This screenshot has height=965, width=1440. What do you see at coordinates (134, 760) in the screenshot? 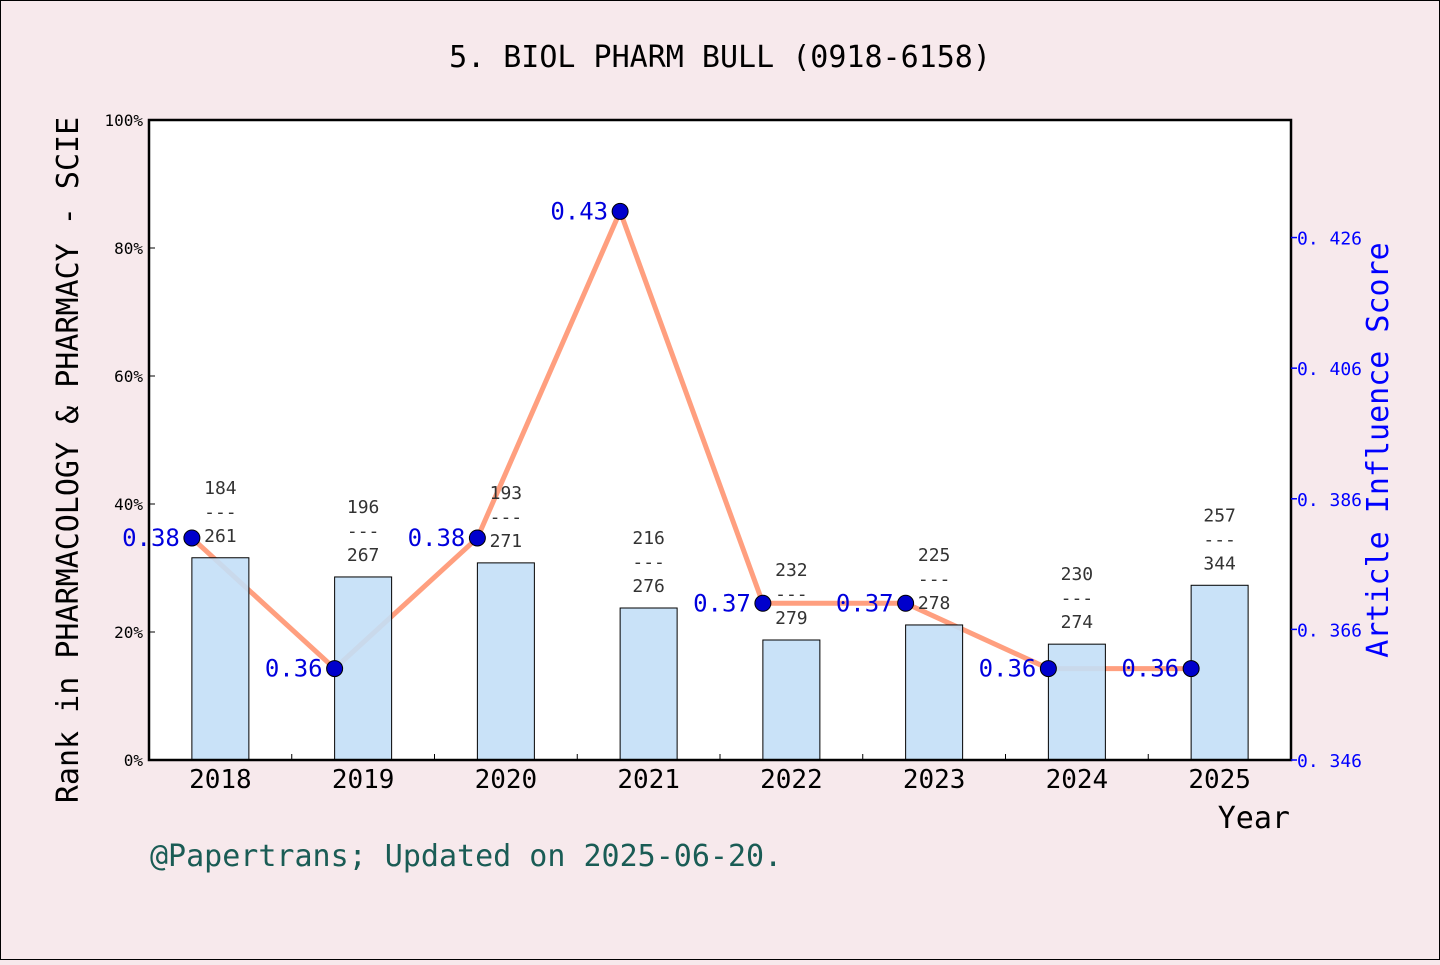
I see `left-tick-label: 0%` at bounding box center [134, 760].